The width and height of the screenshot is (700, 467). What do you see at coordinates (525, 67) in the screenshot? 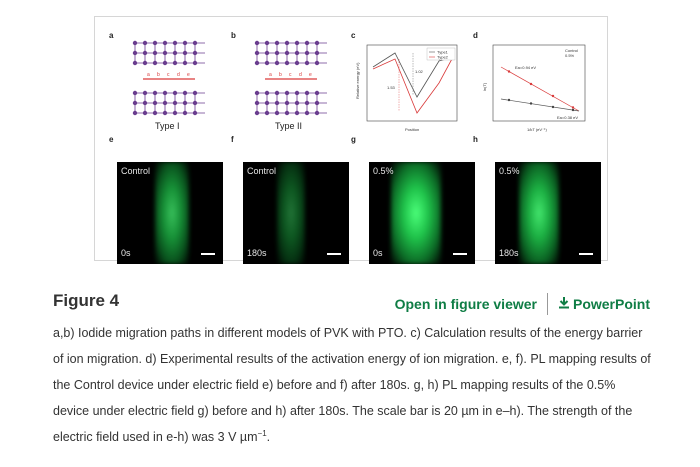
I see `chart-d-annotation-1: Ea=0.94 eV` at bounding box center [525, 67].